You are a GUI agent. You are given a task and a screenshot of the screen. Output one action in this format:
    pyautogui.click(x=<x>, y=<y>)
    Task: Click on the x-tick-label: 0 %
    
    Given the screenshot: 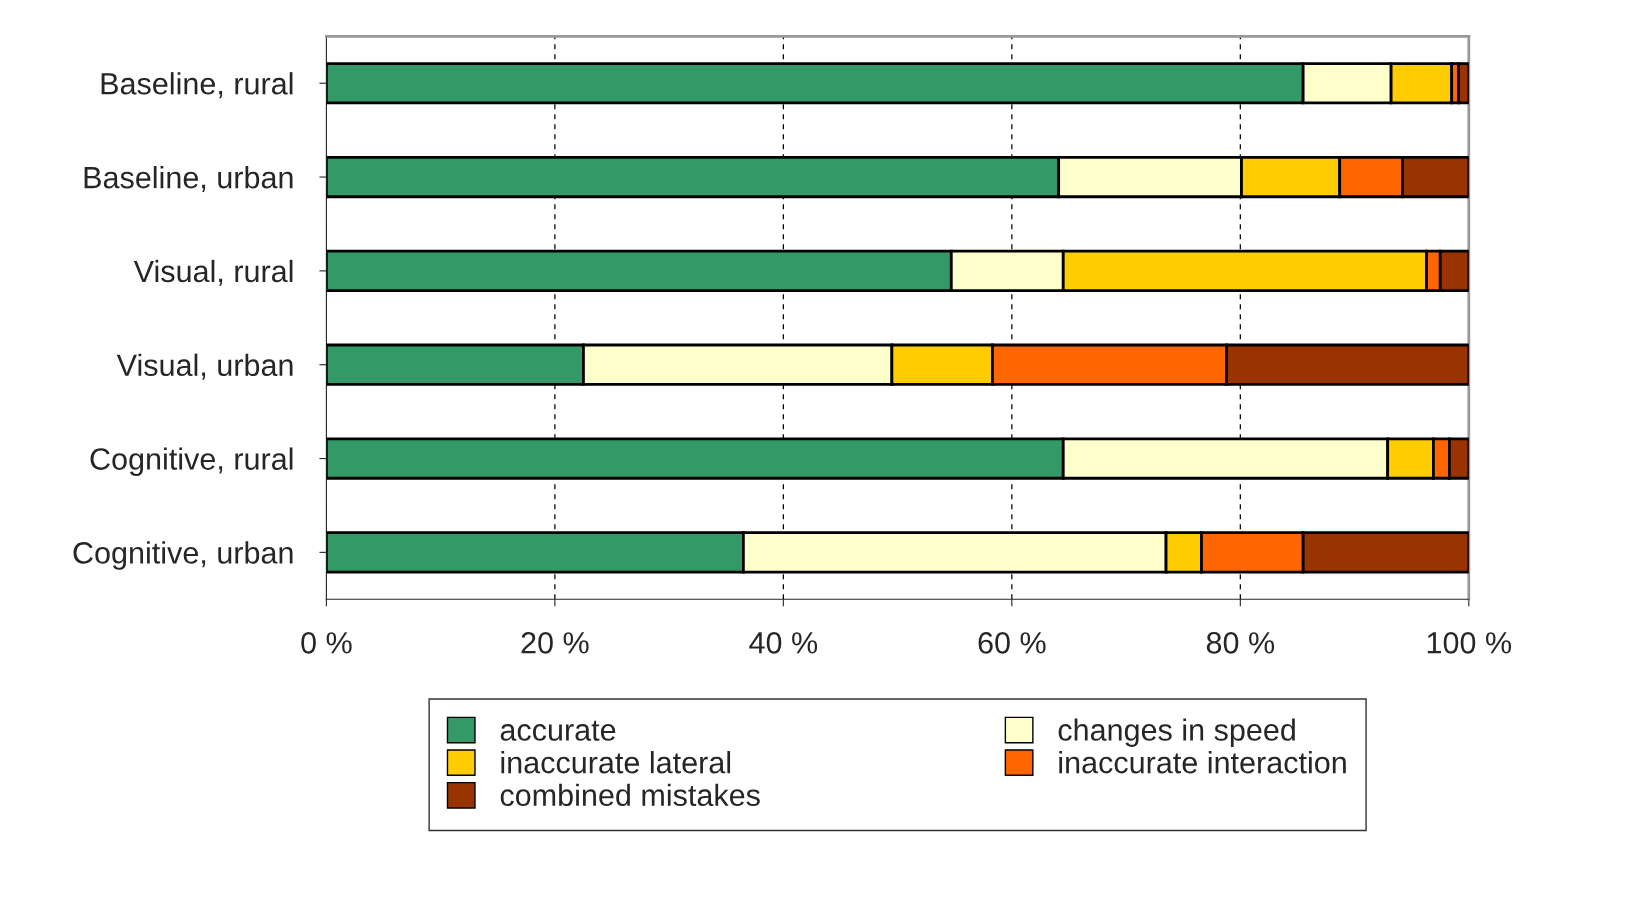 What is the action you would take?
    pyautogui.click(x=326, y=643)
    